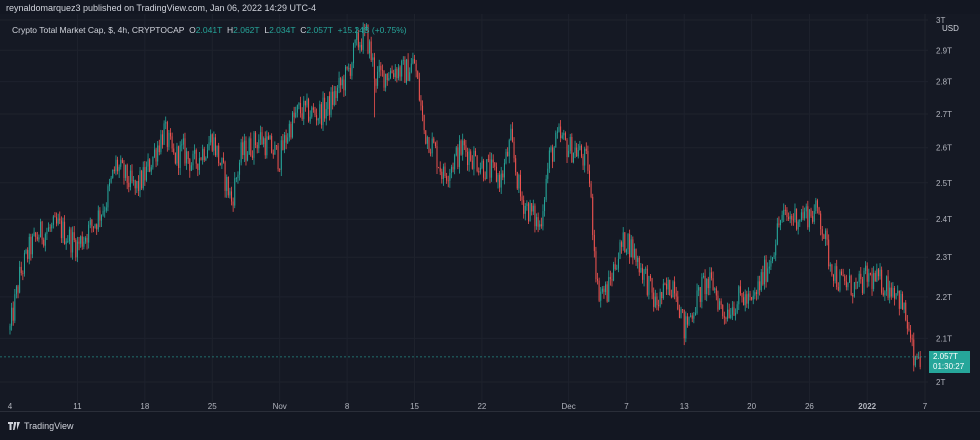 This screenshot has height=440, width=980. I want to click on brand-name: TradingView, so click(49, 426).